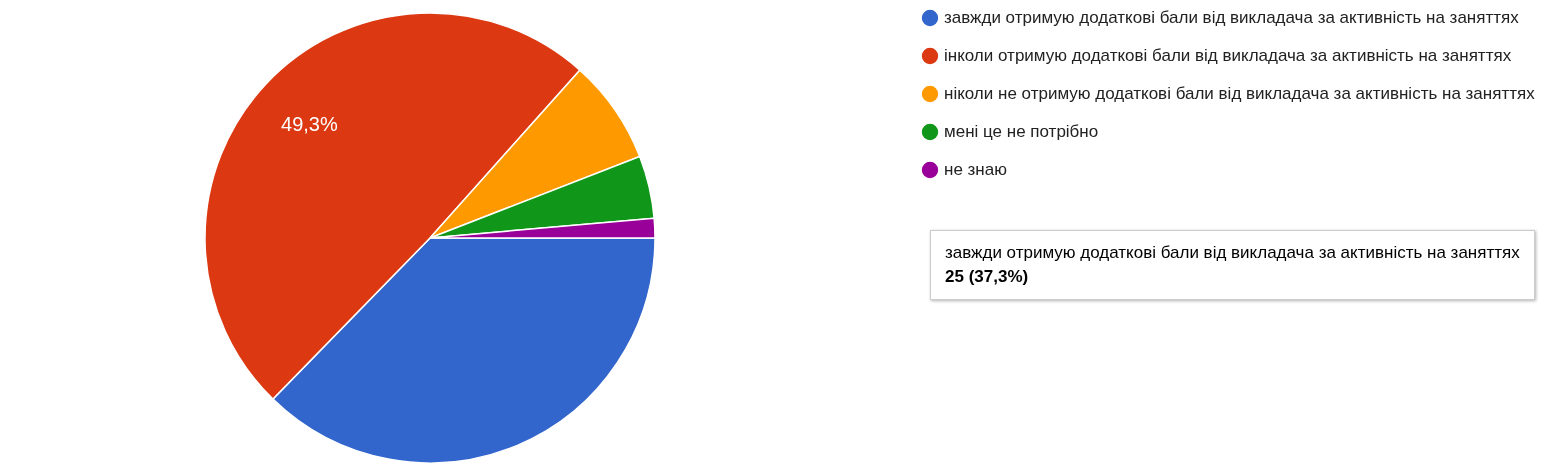 The image size is (1550, 476). I want to click on legend-label: не знаю, so click(976, 169).